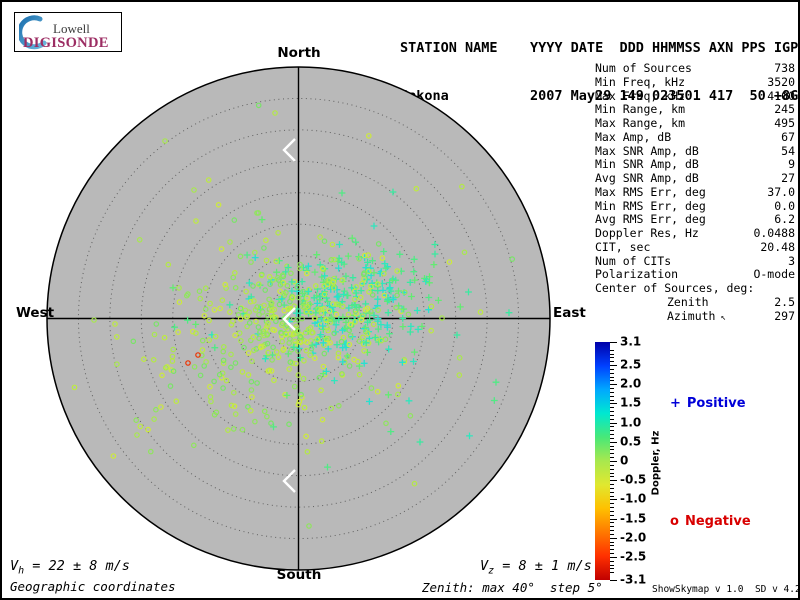 The image size is (800, 600). What do you see at coordinates (695, 247) in the screenshot?
I see `stats-row: CIT, sec 20.48` at bounding box center [695, 247].